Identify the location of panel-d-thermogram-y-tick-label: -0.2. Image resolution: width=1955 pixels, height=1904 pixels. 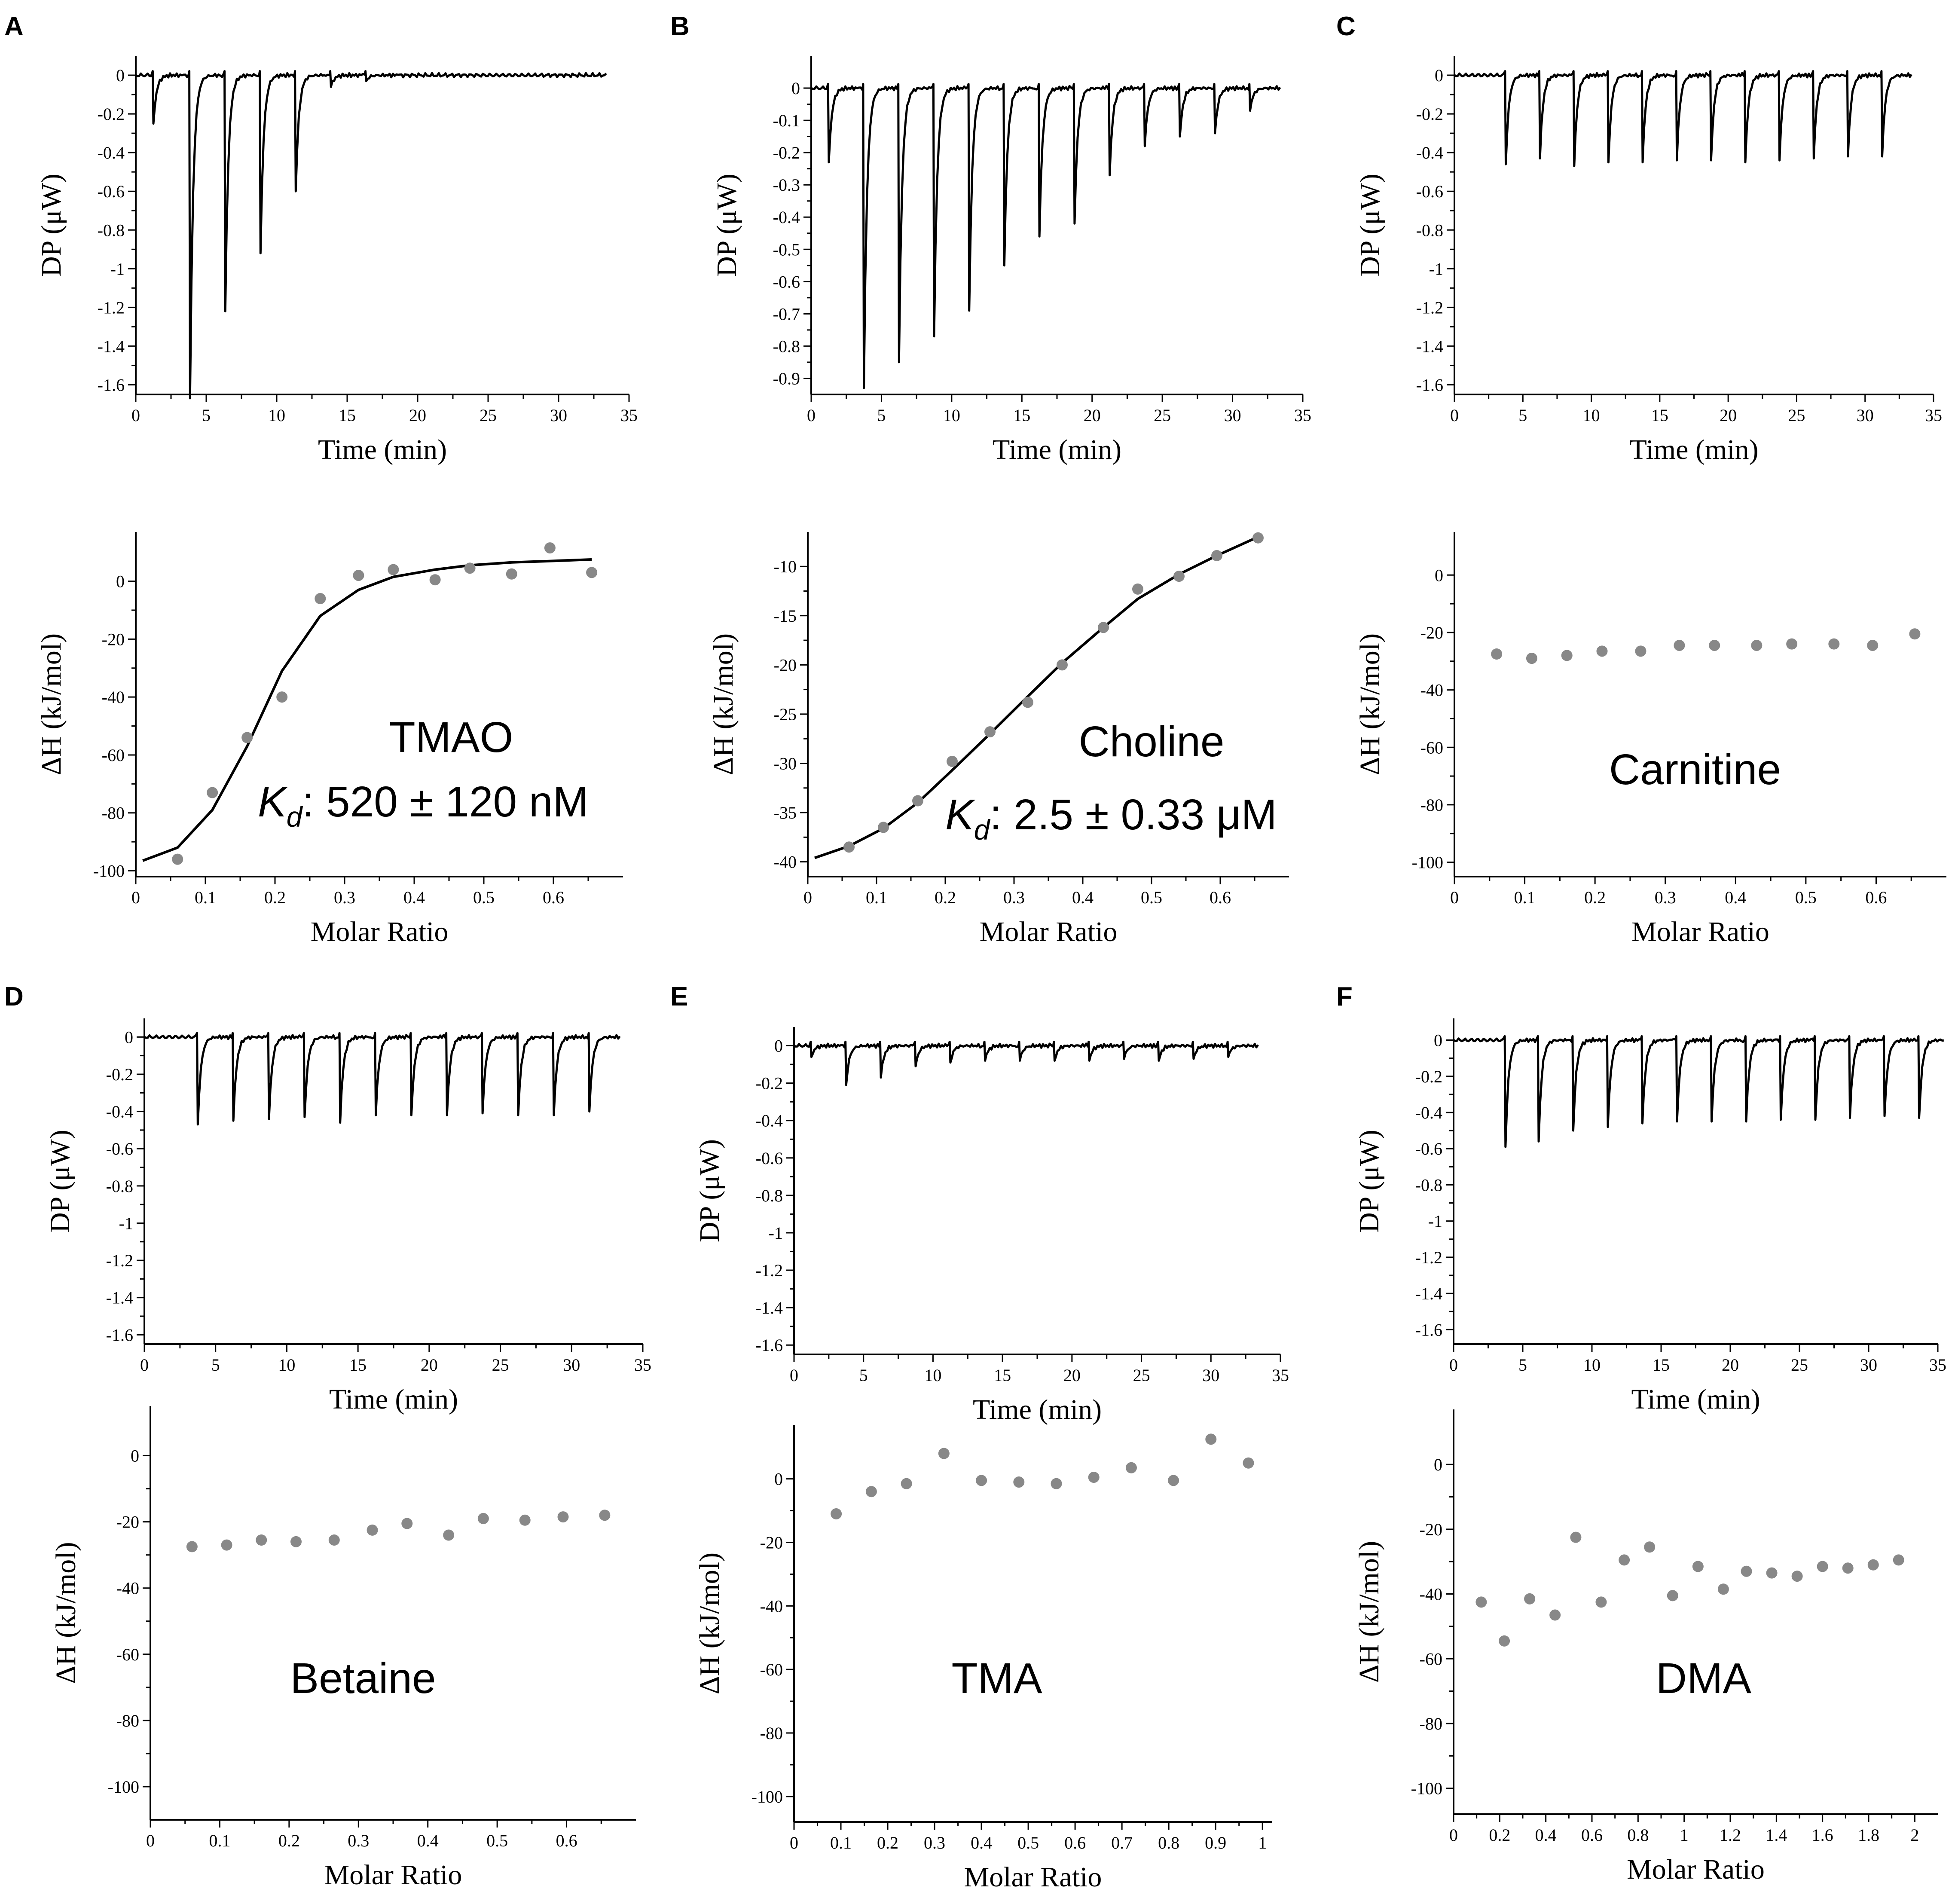
(119, 1074).